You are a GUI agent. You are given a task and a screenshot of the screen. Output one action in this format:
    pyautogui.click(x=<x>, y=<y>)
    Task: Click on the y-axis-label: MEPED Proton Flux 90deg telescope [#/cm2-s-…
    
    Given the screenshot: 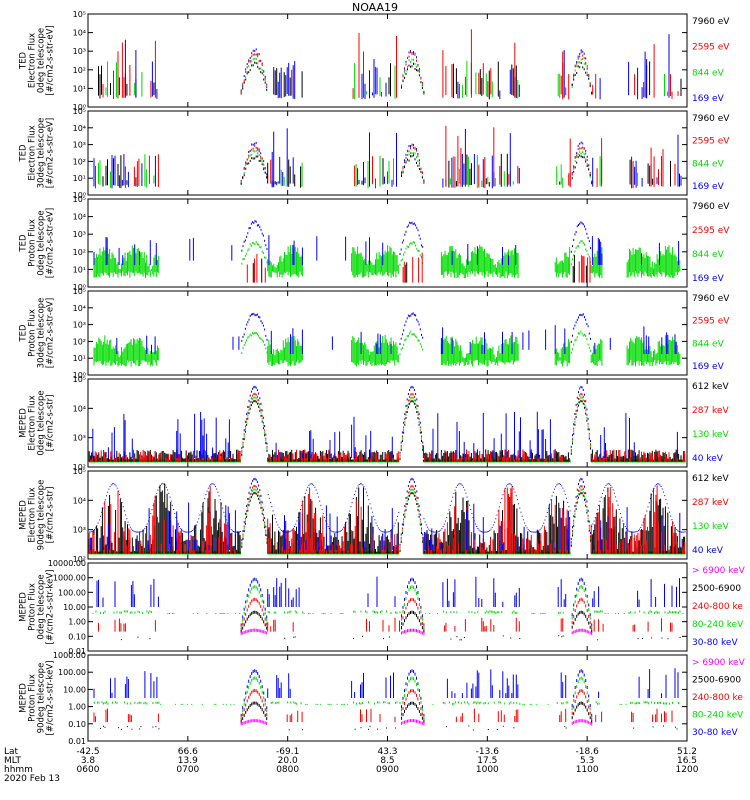 What is the action you would take?
    pyautogui.click(x=37, y=698)
    